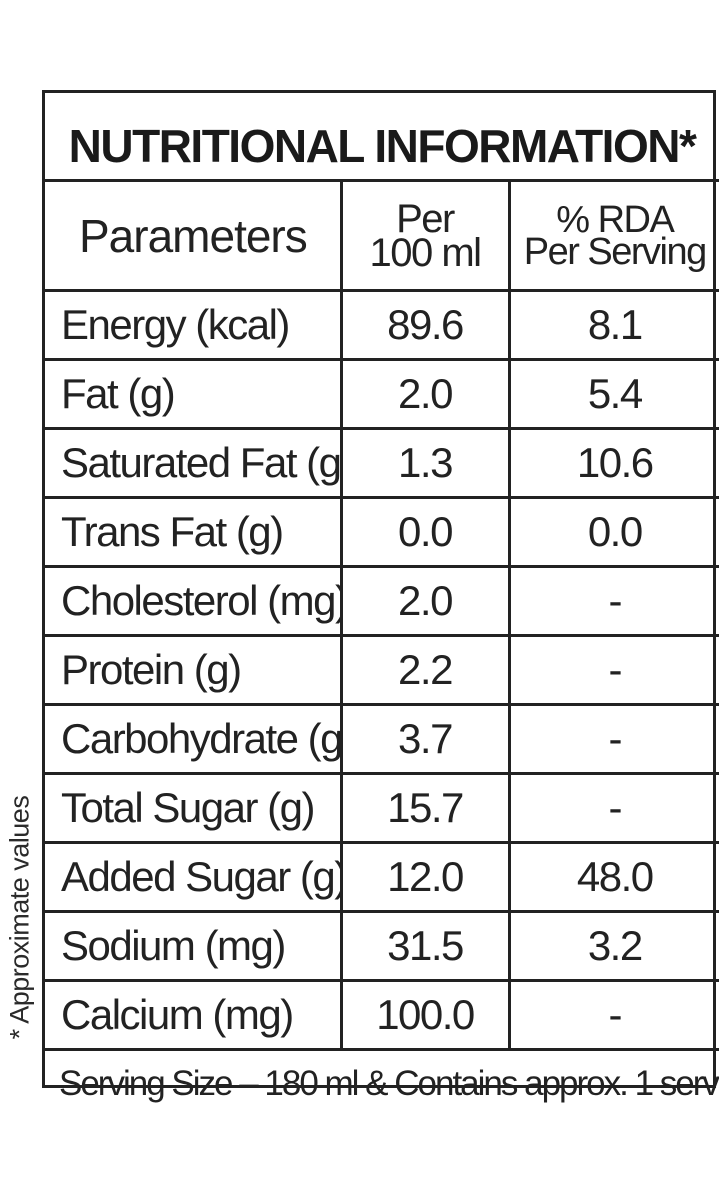 The width and height of the screenshot is (720, 1201). What do you see at coordinates (194, 394) in the screenshot?
I see `row-name: Fat (g)` at bounding box center [194, 394].